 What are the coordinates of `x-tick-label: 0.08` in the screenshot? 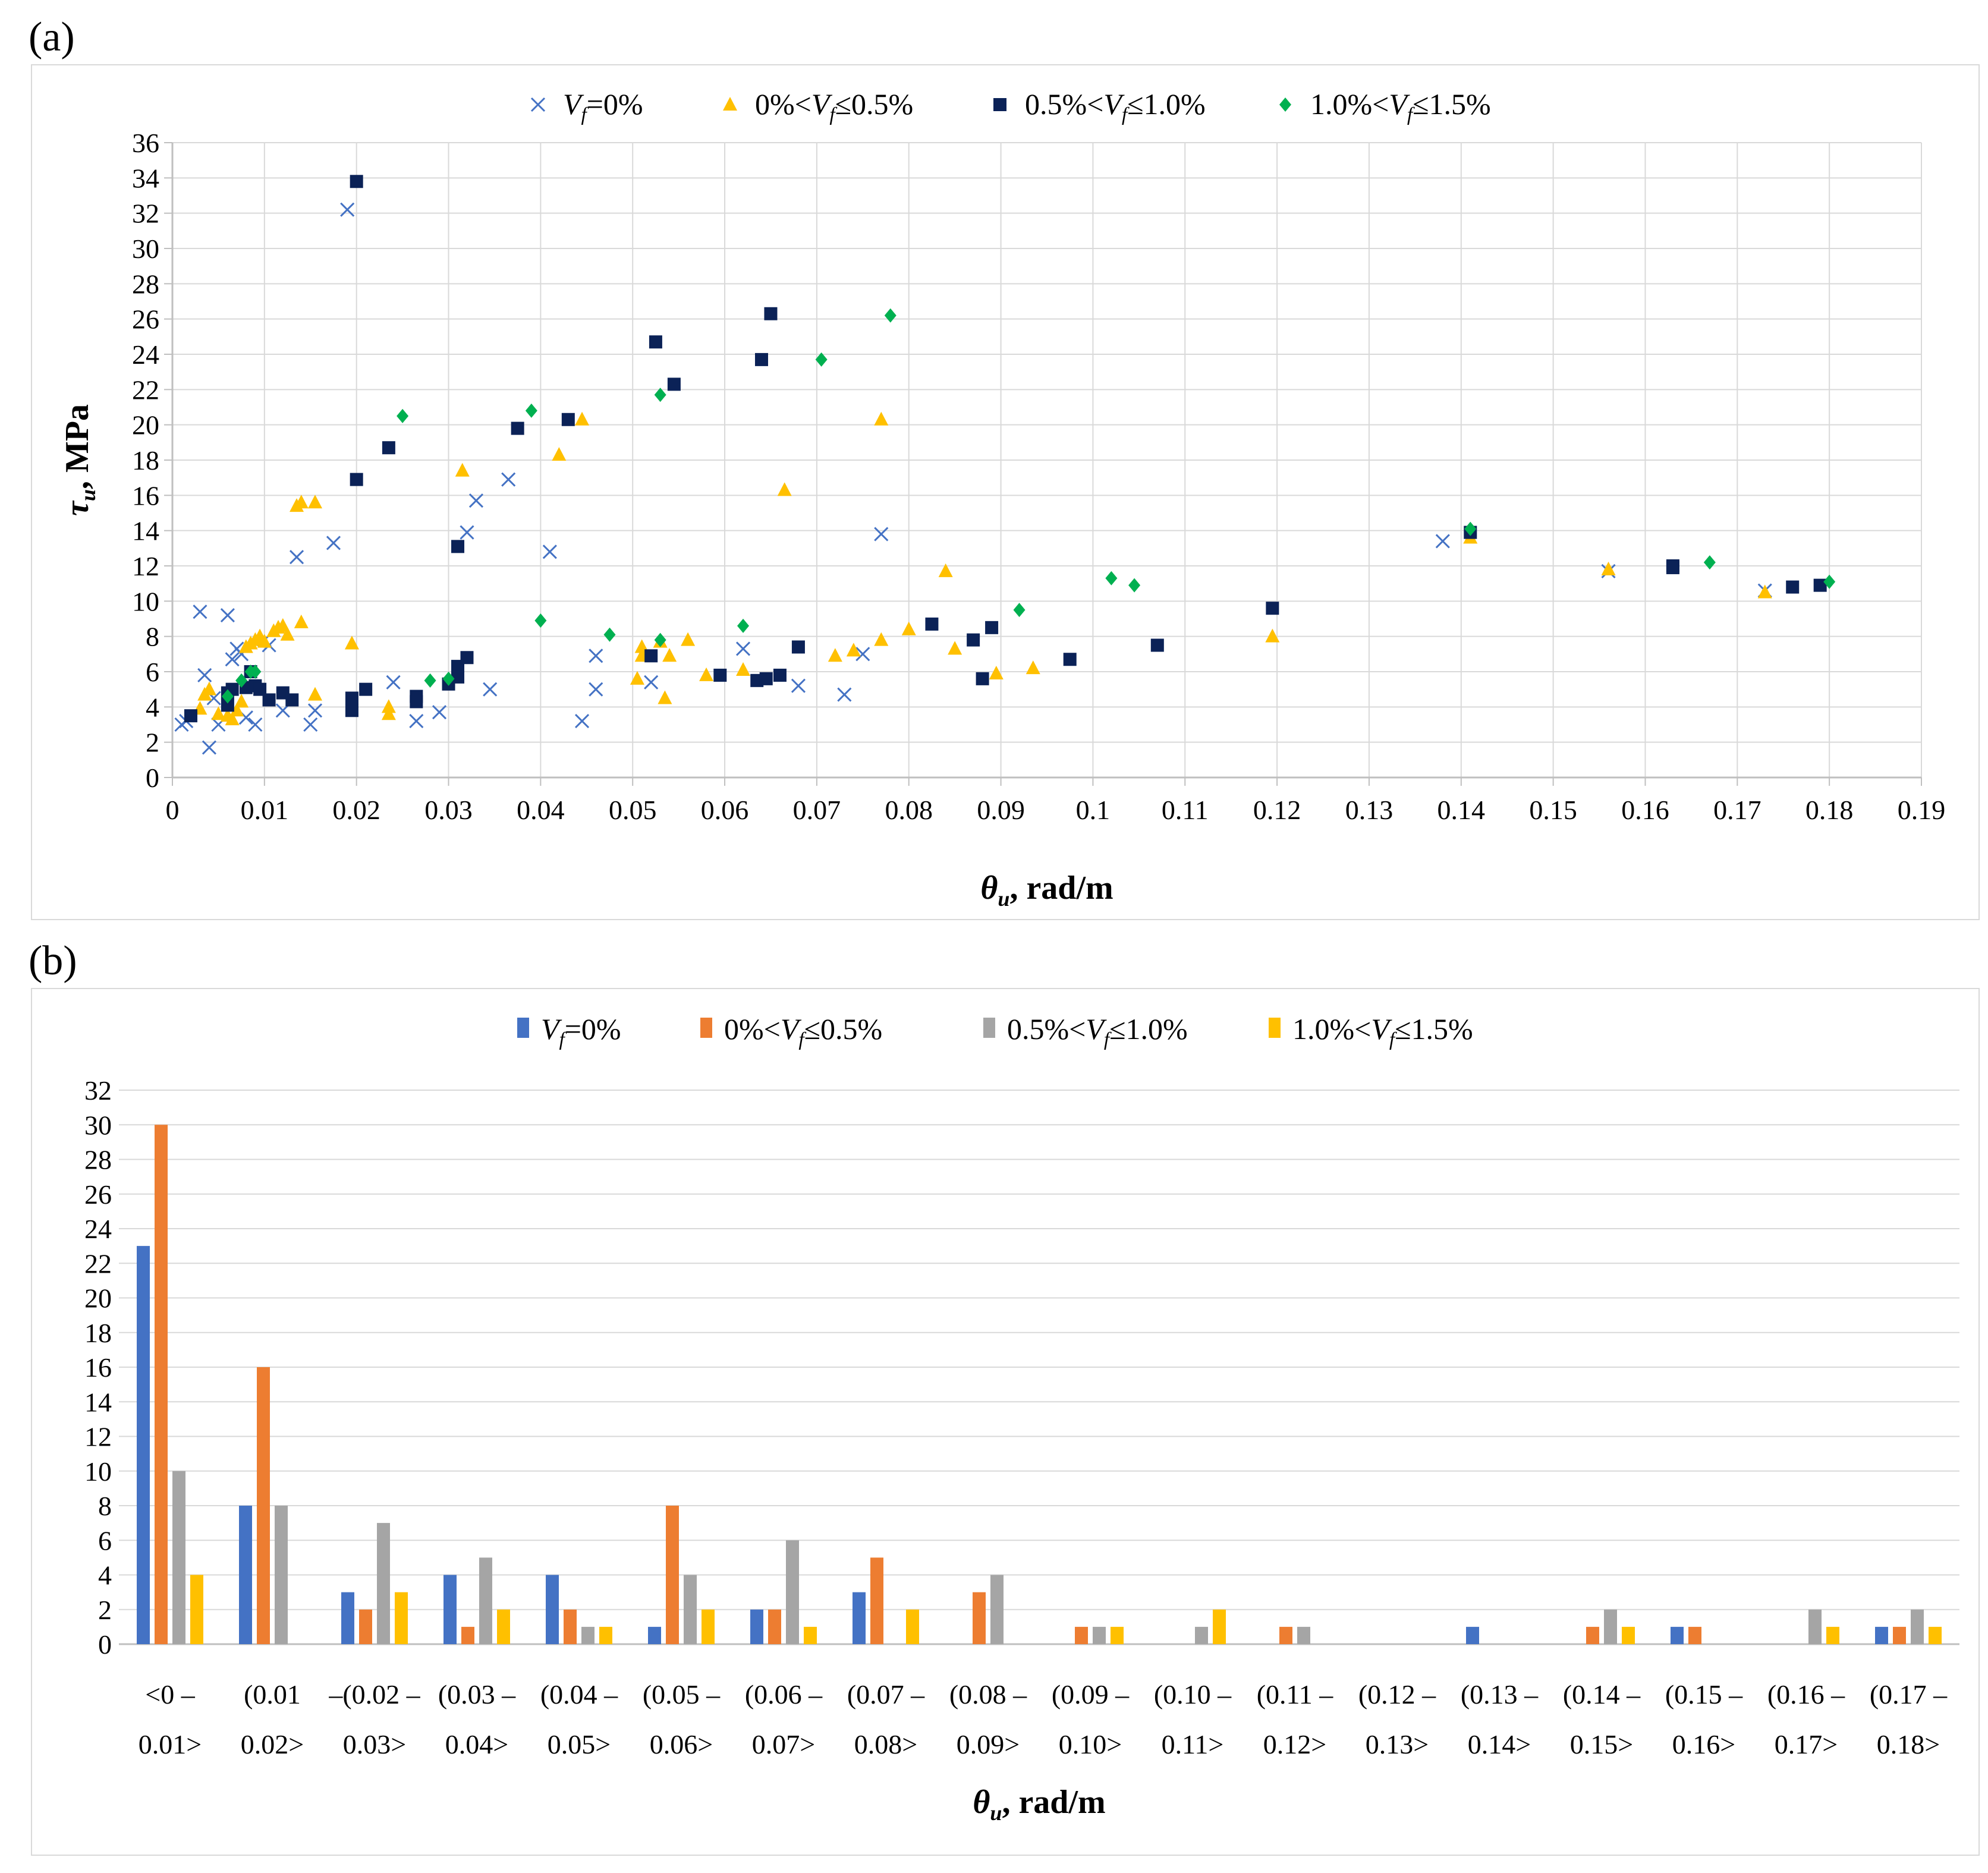 It's located at (909, 810).